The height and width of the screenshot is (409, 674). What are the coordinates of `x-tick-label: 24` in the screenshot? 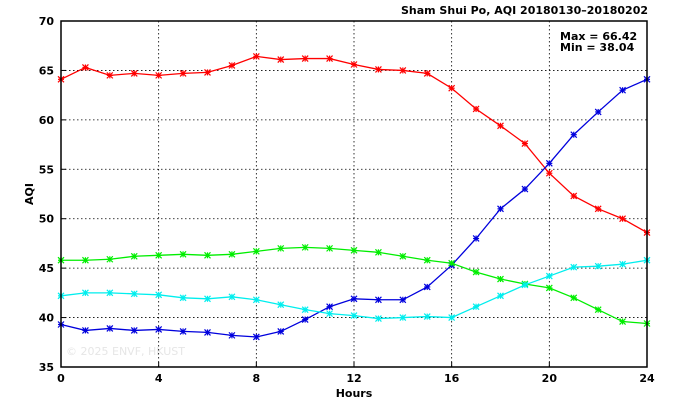 It's located at (647, 378).